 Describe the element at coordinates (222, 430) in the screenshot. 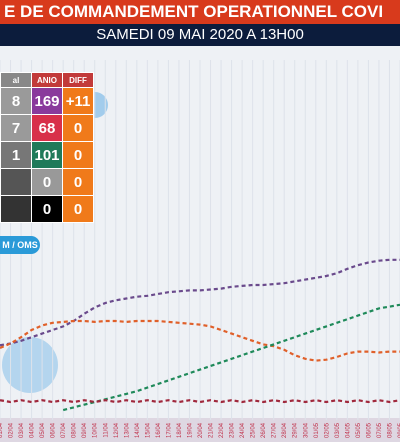

I see `x-tick-label: 22/04` at that location.